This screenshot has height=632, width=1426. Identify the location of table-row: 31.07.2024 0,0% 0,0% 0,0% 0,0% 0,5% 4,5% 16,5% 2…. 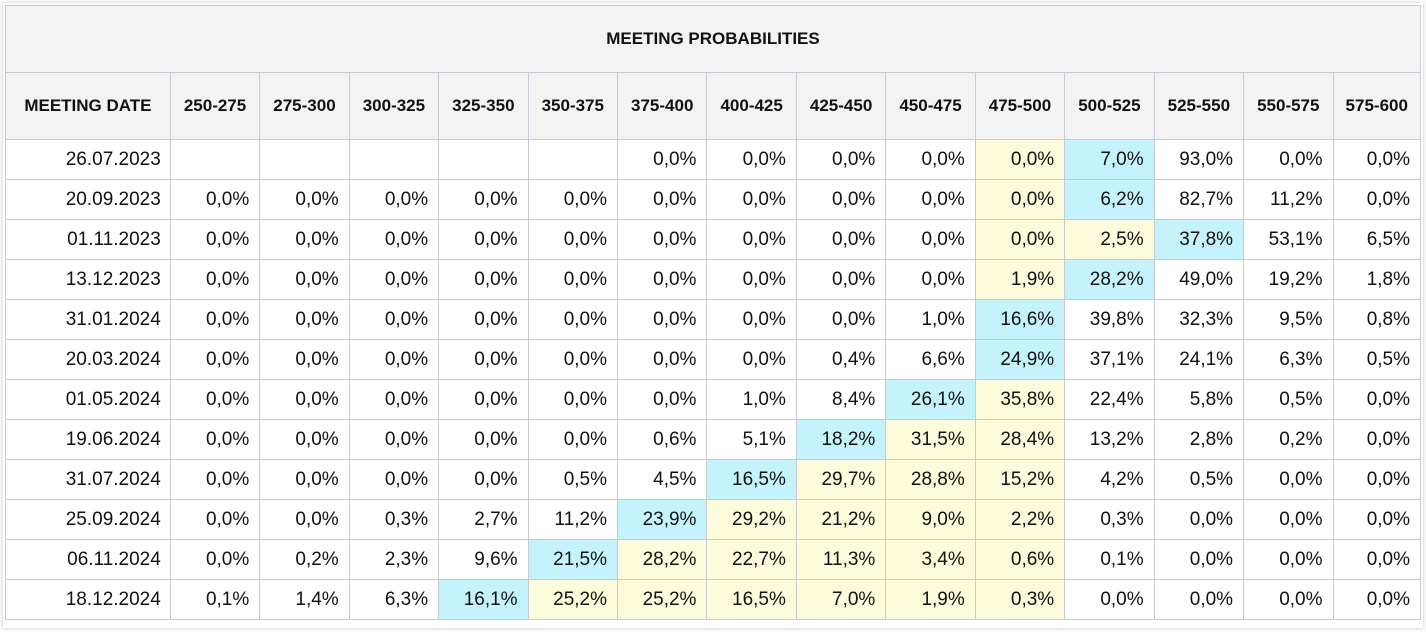
(713, 479).